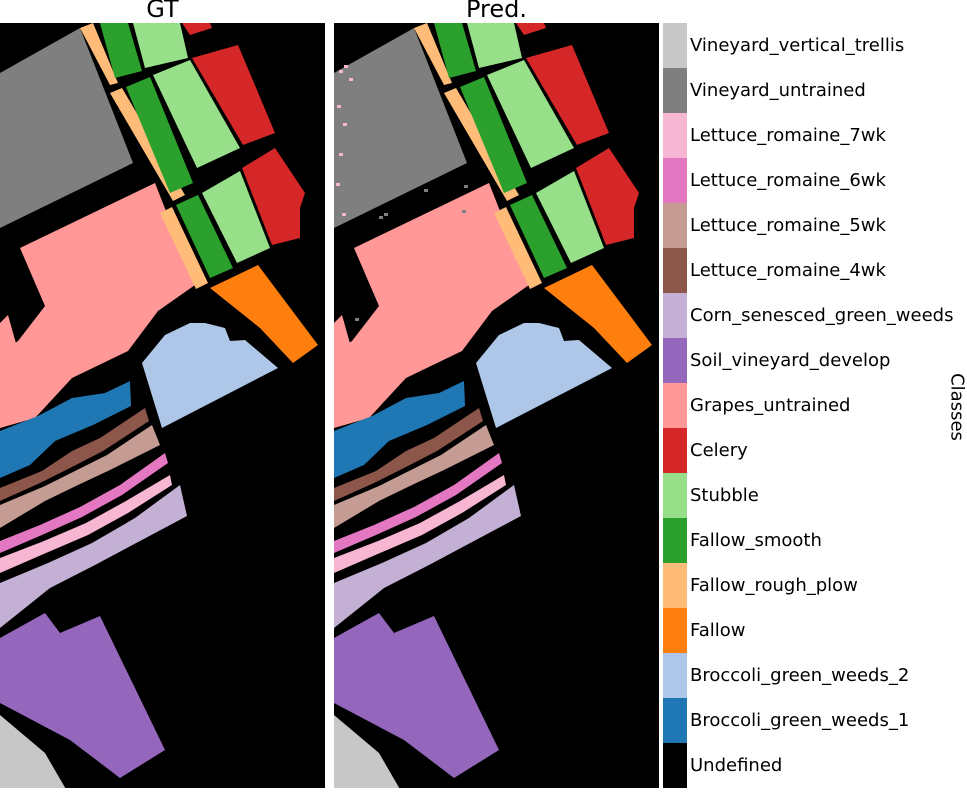 This screenshot has width=967, height=800. Describe the element at coordinates (956, 407) in the screenshot. I see `colorbar-title: Classes` at that location.